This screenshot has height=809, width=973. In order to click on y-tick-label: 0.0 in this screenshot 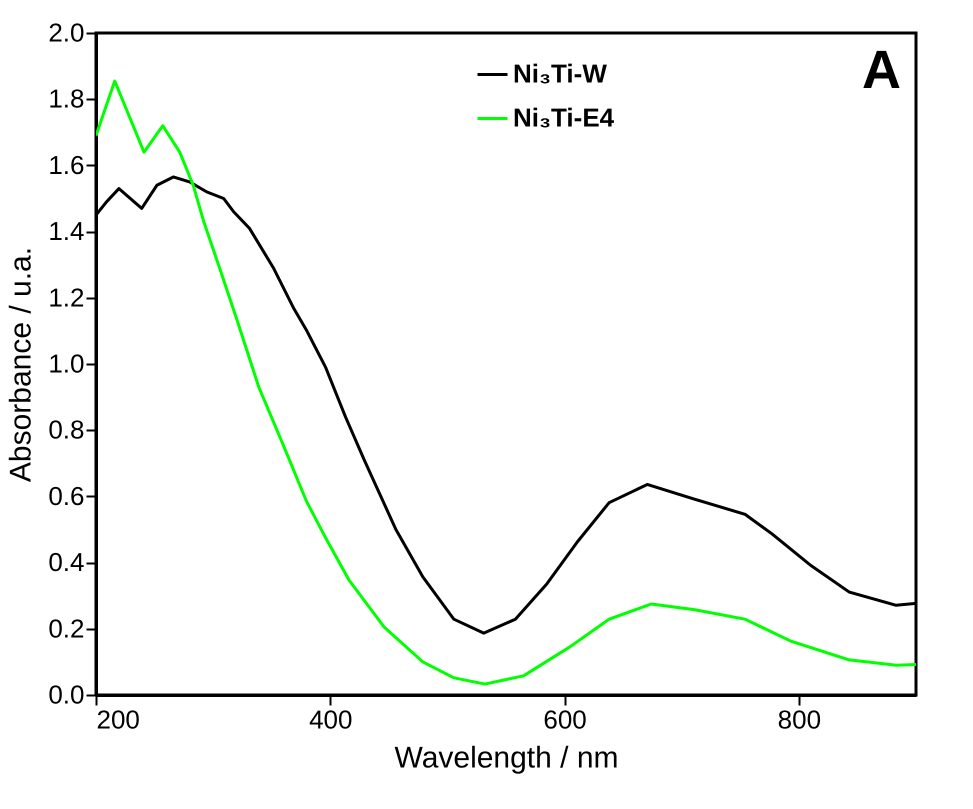, I will do `click(66, 695)`.